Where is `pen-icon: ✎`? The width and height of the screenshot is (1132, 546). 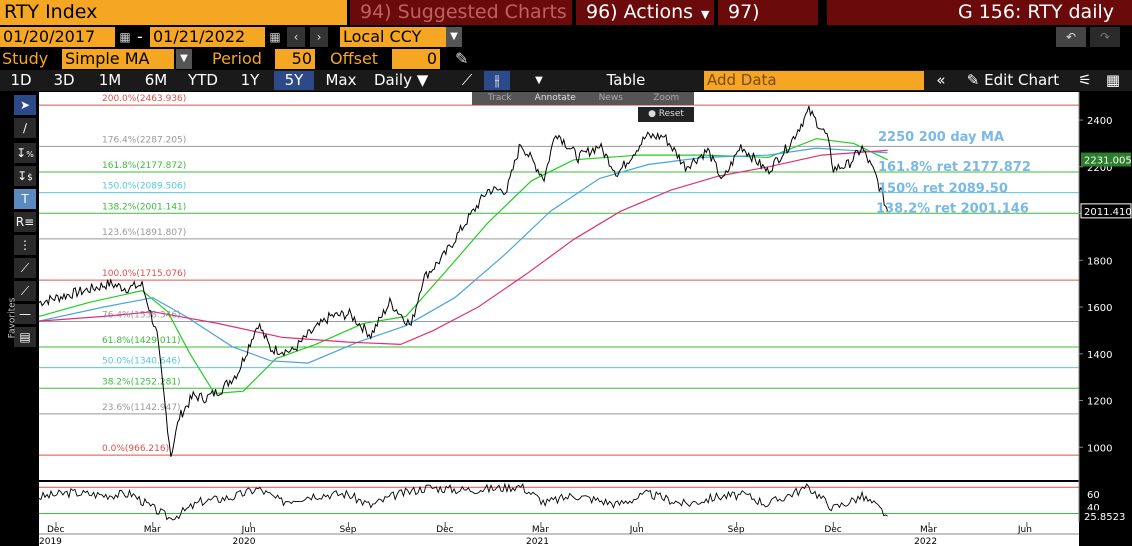
pen-icon: ✎ is located at coordinates (462, 58).